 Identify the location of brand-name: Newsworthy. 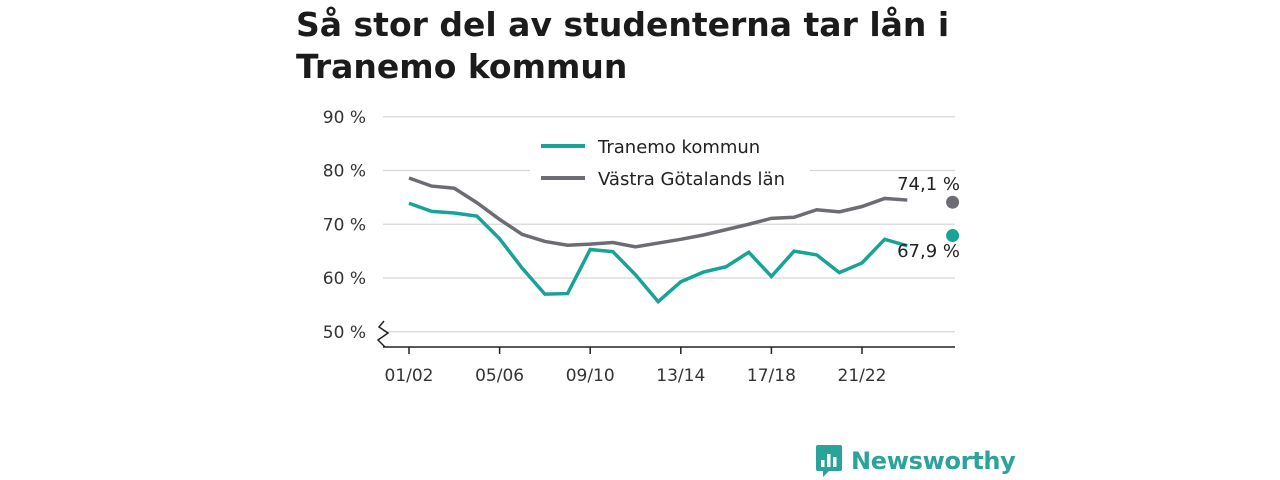
(933, 461).